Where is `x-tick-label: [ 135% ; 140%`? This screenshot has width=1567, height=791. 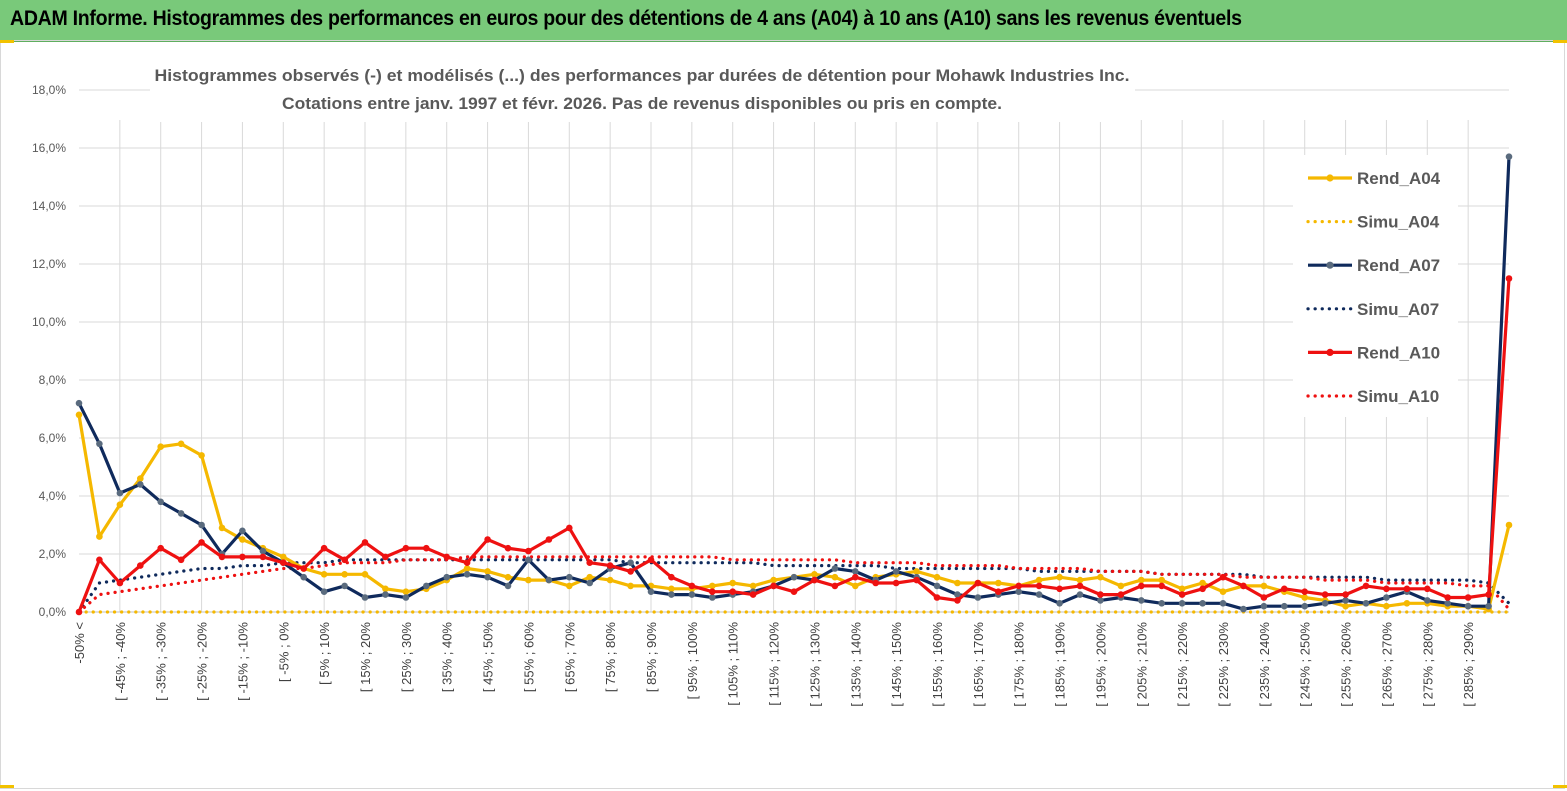
x-tick-label: [ 135% ; 140% is located at coordinates (855, 664).